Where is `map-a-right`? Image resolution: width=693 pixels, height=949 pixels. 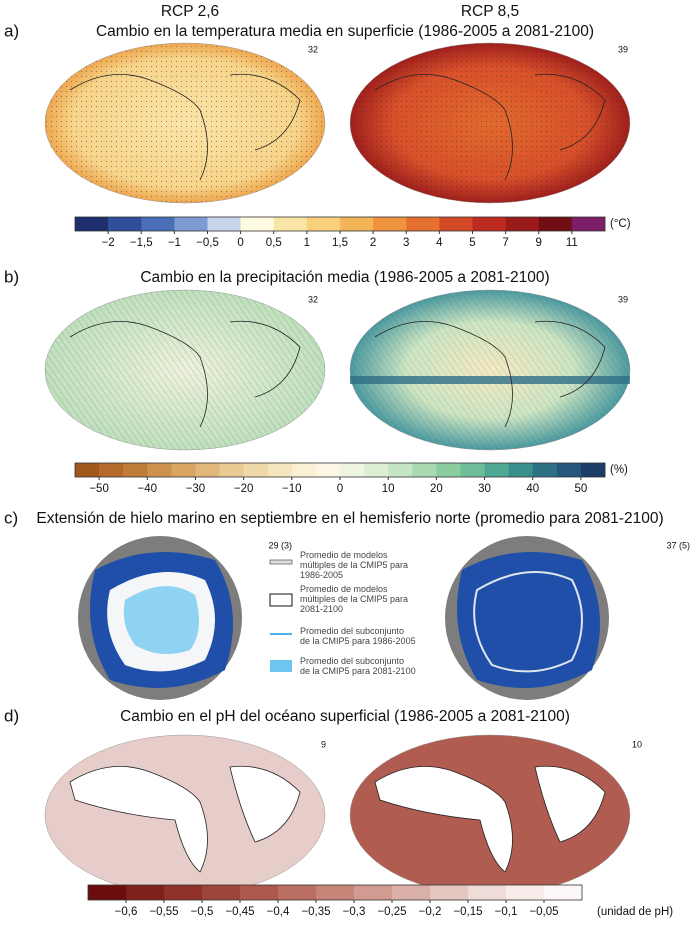 map-a-right is located at coordinates (490, 123).